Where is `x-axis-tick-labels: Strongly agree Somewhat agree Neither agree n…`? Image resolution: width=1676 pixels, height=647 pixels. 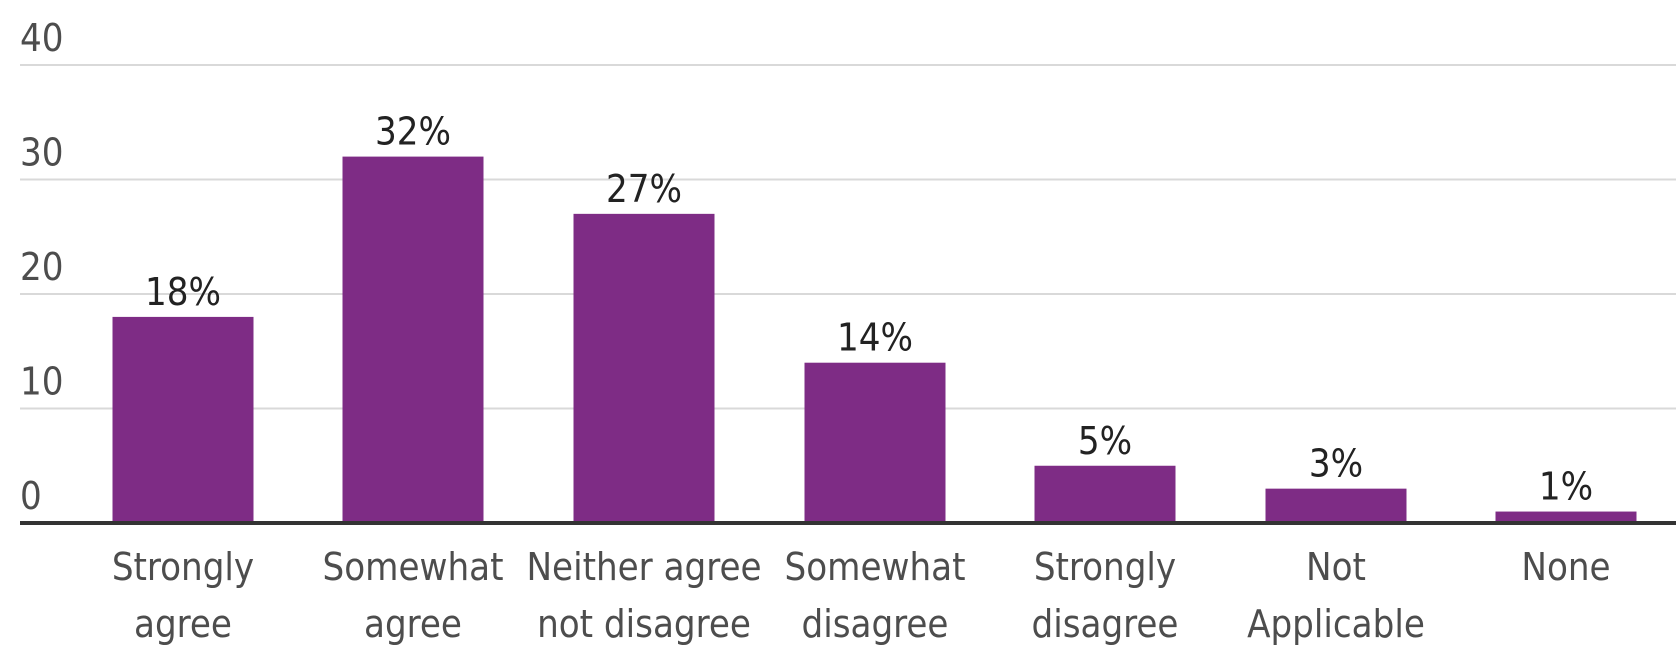
x-axis-tick-labels: Strongly agree Somewhat agree Neither agree n… is located at coordinates (861, 595).